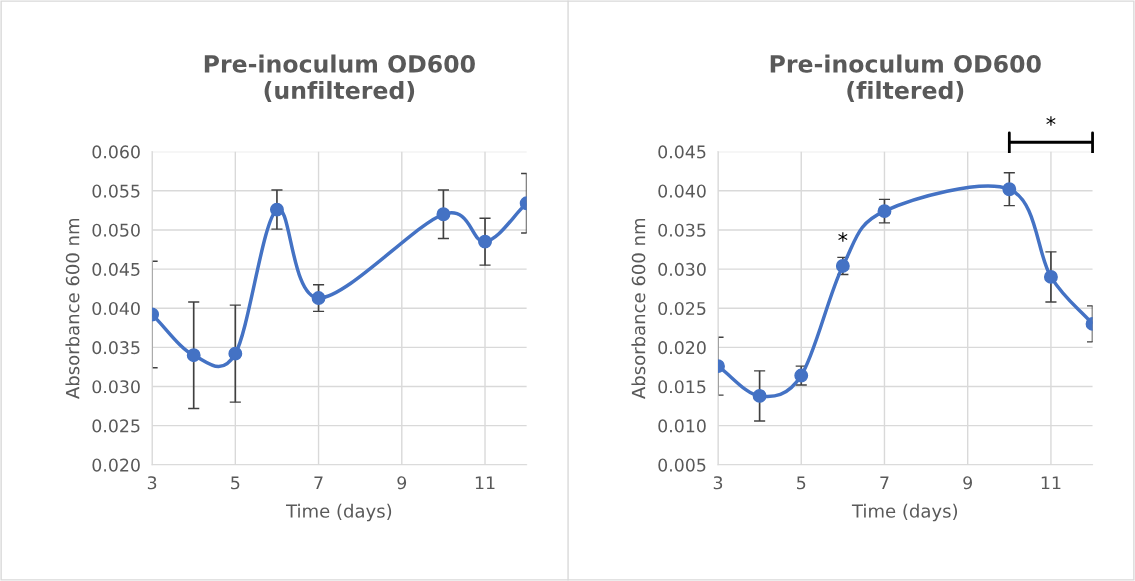  What do you see at coordinates (339, 78) in the screenshot?
I see `chart-title: Pre-inoculum OD600 (unfiltered)` at bounding box center [339, 78].